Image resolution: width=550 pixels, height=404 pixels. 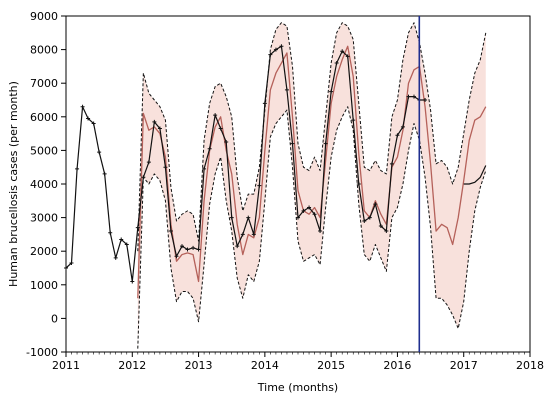 What do you see at coordinates (44, 117) in the screenshot?
I see `y-tick-label: 6000` at bounding box center [44, 117].